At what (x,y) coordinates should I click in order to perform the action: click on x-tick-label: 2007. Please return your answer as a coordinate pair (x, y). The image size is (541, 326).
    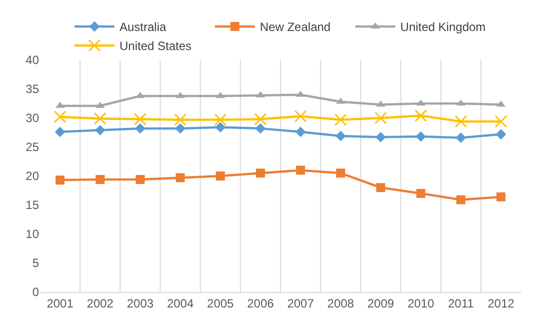
    Looking at the image, I should click on (300, 303).